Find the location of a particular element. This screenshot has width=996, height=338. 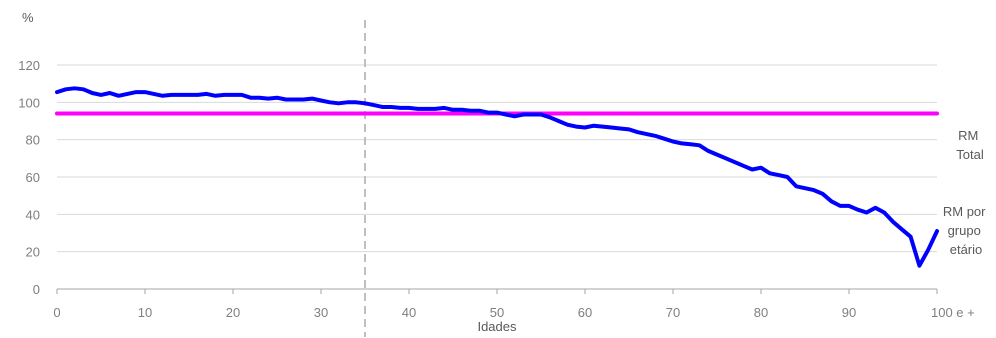

x-tick-label: 90 is located at coordinates (849, 312).